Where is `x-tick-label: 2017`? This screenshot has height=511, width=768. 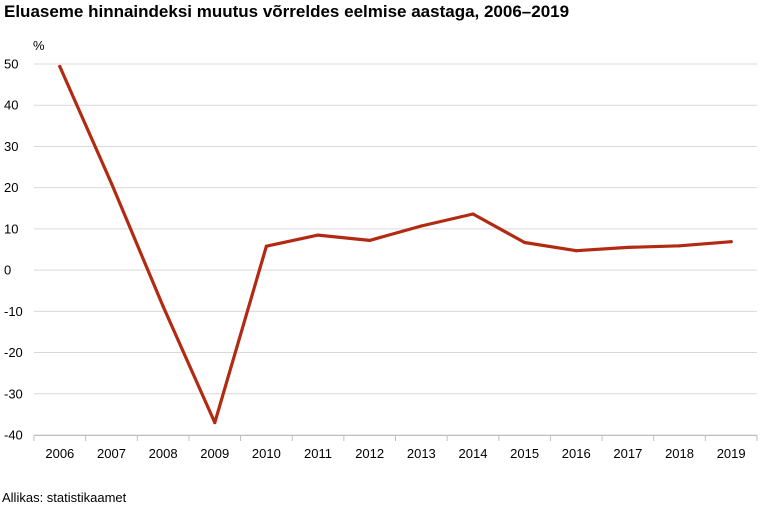 x-tick-label: 2017 is located at coordinates (627, 453).